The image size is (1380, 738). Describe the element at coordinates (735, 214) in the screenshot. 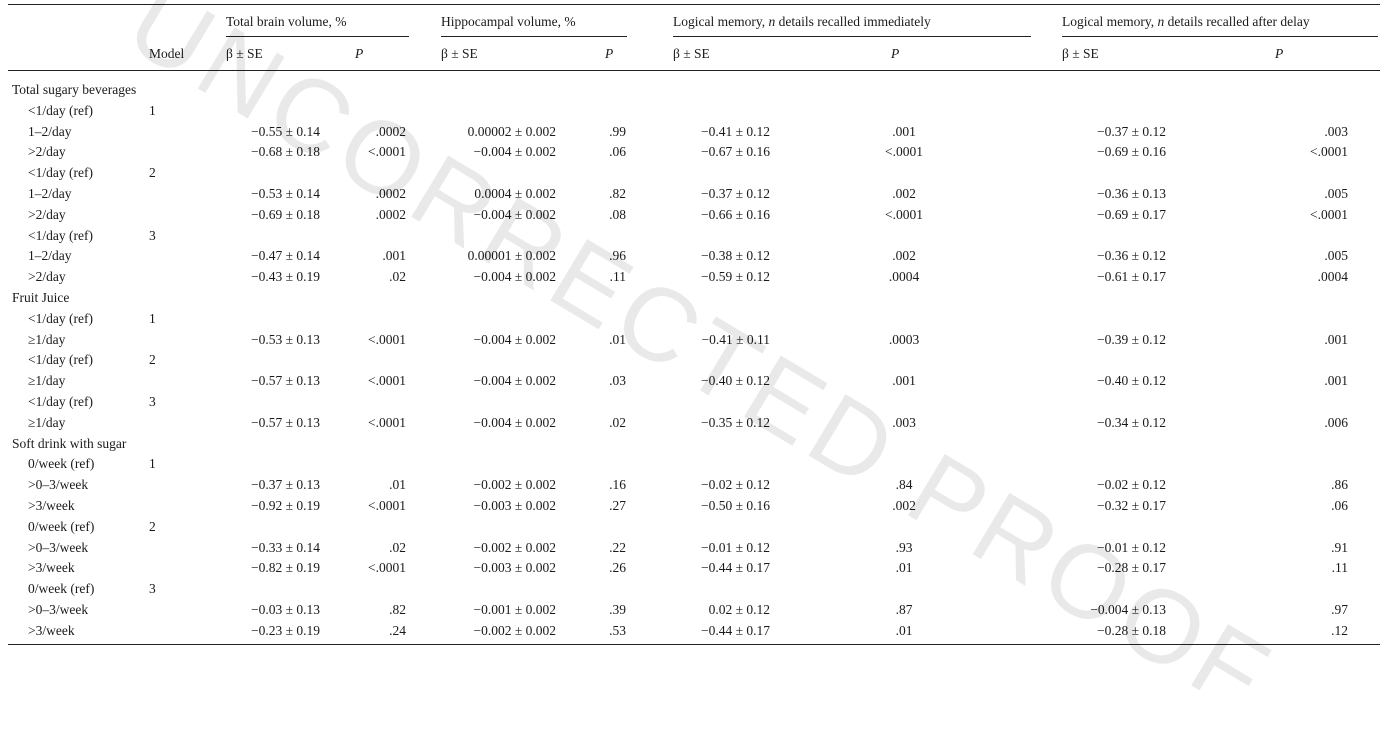

I see `lm-immediate-beta-cell: −0.66 ± 0.16` at that location.